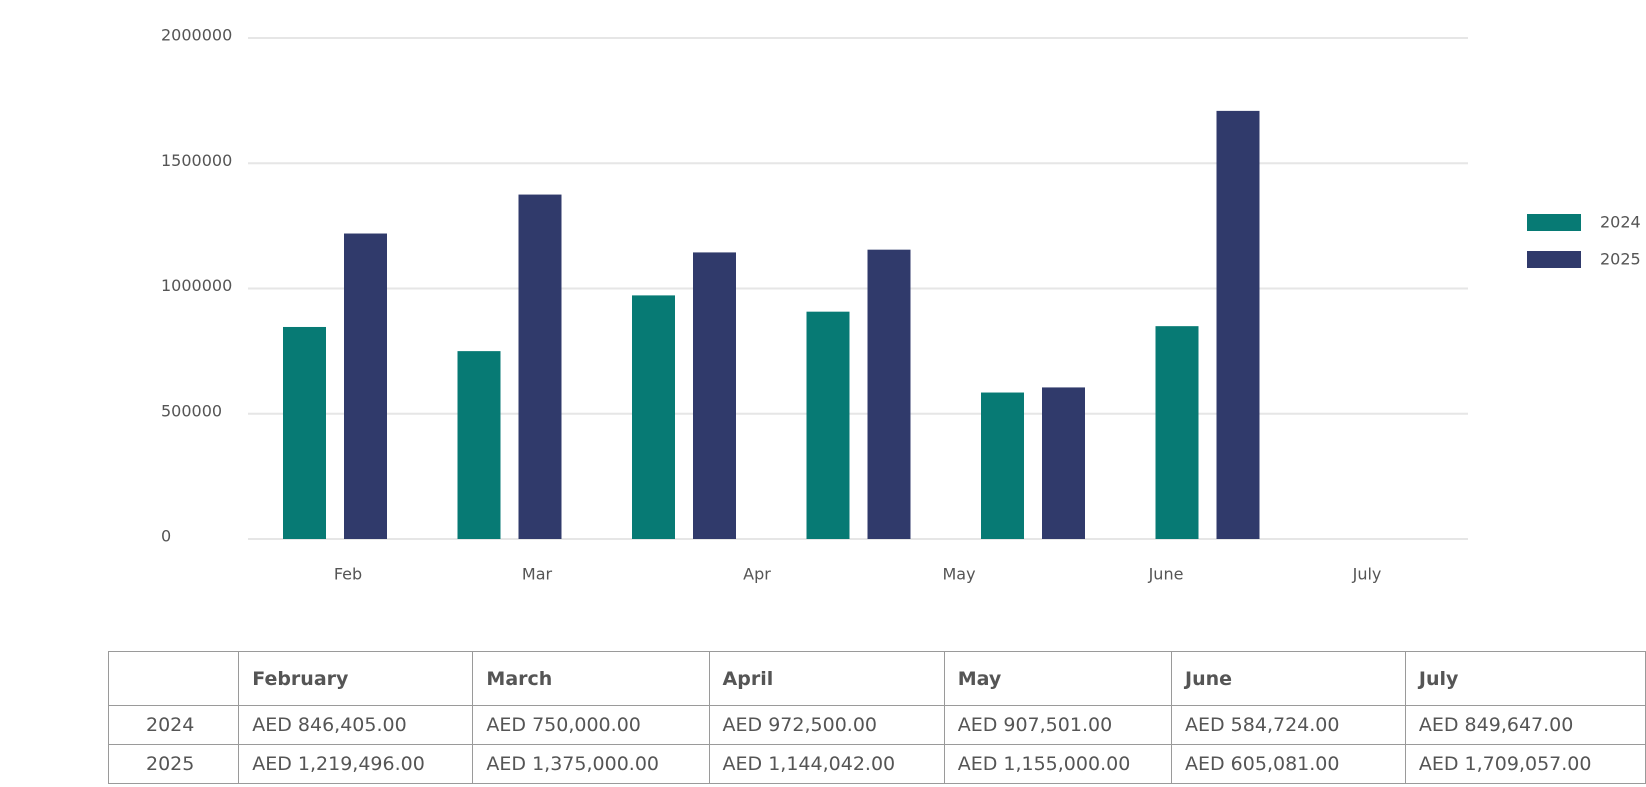 This screenshot has height=787, width=1646. Describe the element at coordinates (191, 410) in the screenshot. I see `y-tick-label: 500000` at that location.